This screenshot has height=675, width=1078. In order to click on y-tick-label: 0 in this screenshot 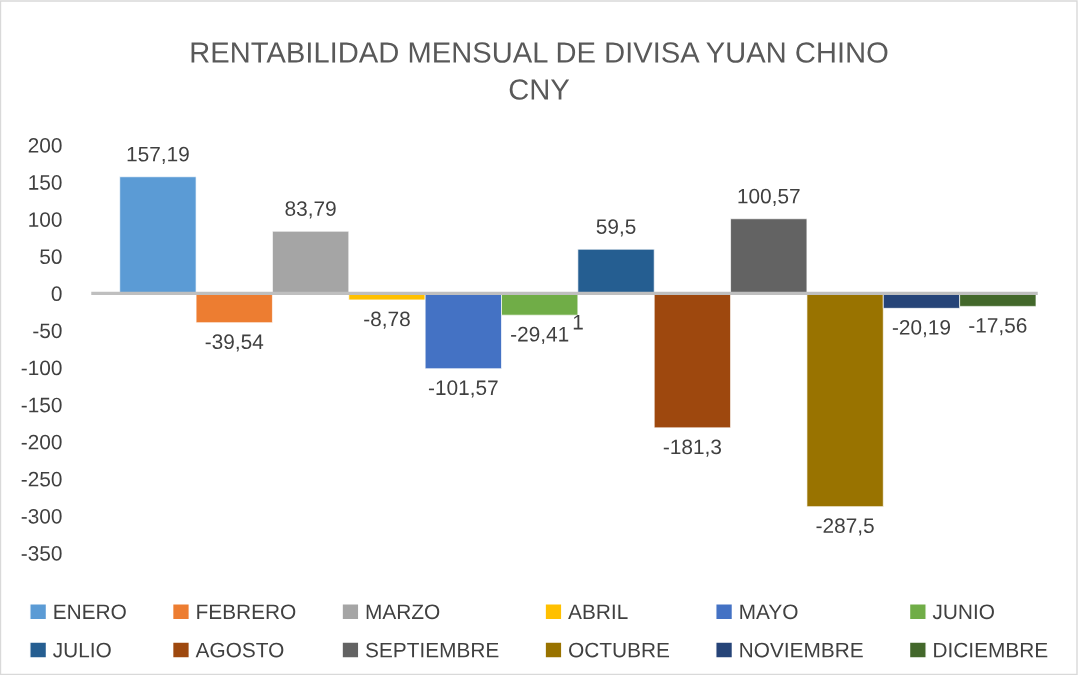, I will do `click(56, 294)`.